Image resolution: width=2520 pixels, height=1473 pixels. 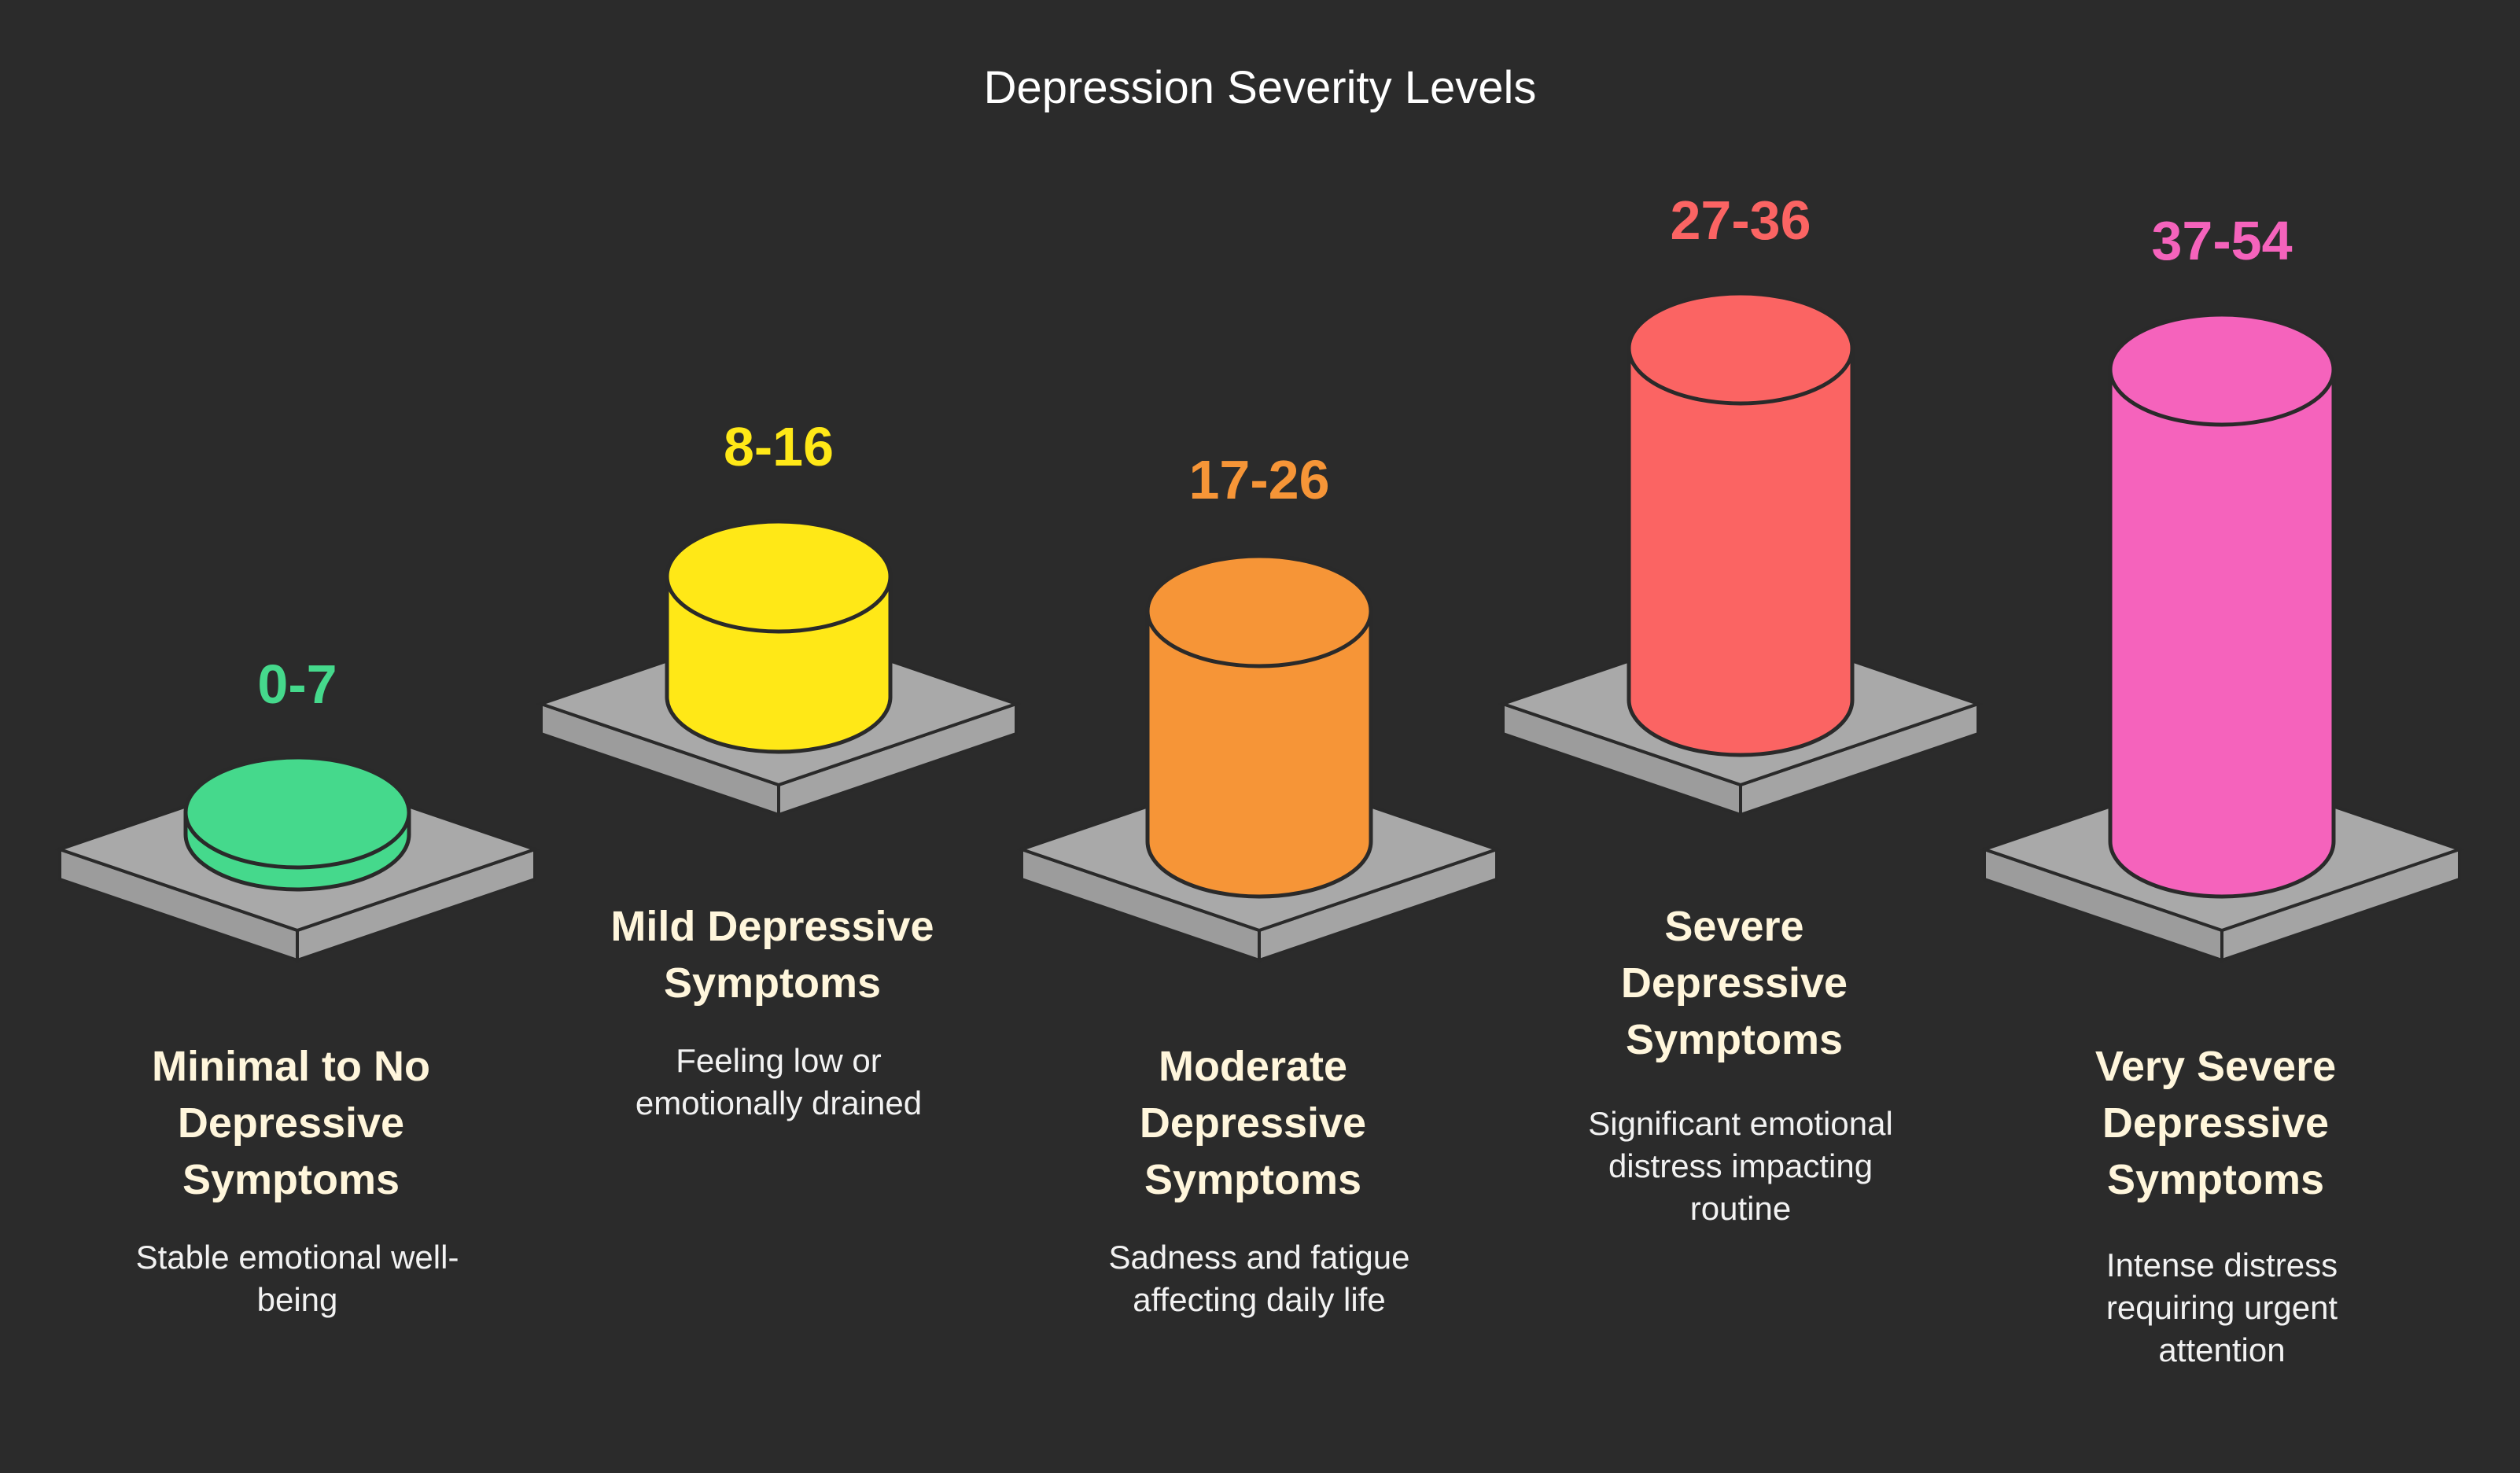 What do you see at coordinates (1260, 87) in the screenshot?
I see `diagram-title: Depression Severity Levels` at bounding box center [1260, 87].